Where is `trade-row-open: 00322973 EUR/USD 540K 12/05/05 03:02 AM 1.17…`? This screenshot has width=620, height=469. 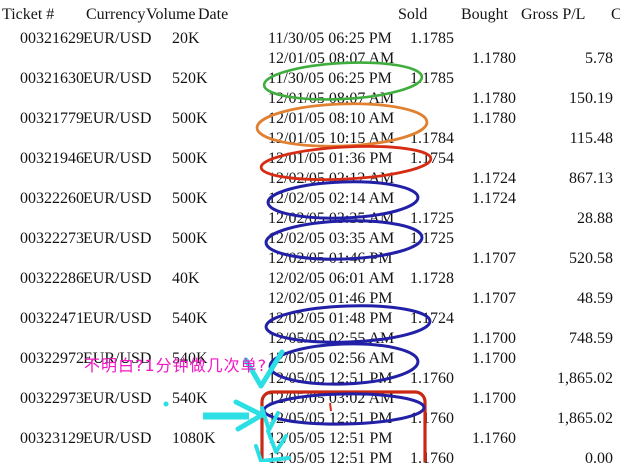 trade-row-open: 00322973 EUR/USD 540K 12/05/05 03:02 AM 1.17… is located at coordinates (310, 399).